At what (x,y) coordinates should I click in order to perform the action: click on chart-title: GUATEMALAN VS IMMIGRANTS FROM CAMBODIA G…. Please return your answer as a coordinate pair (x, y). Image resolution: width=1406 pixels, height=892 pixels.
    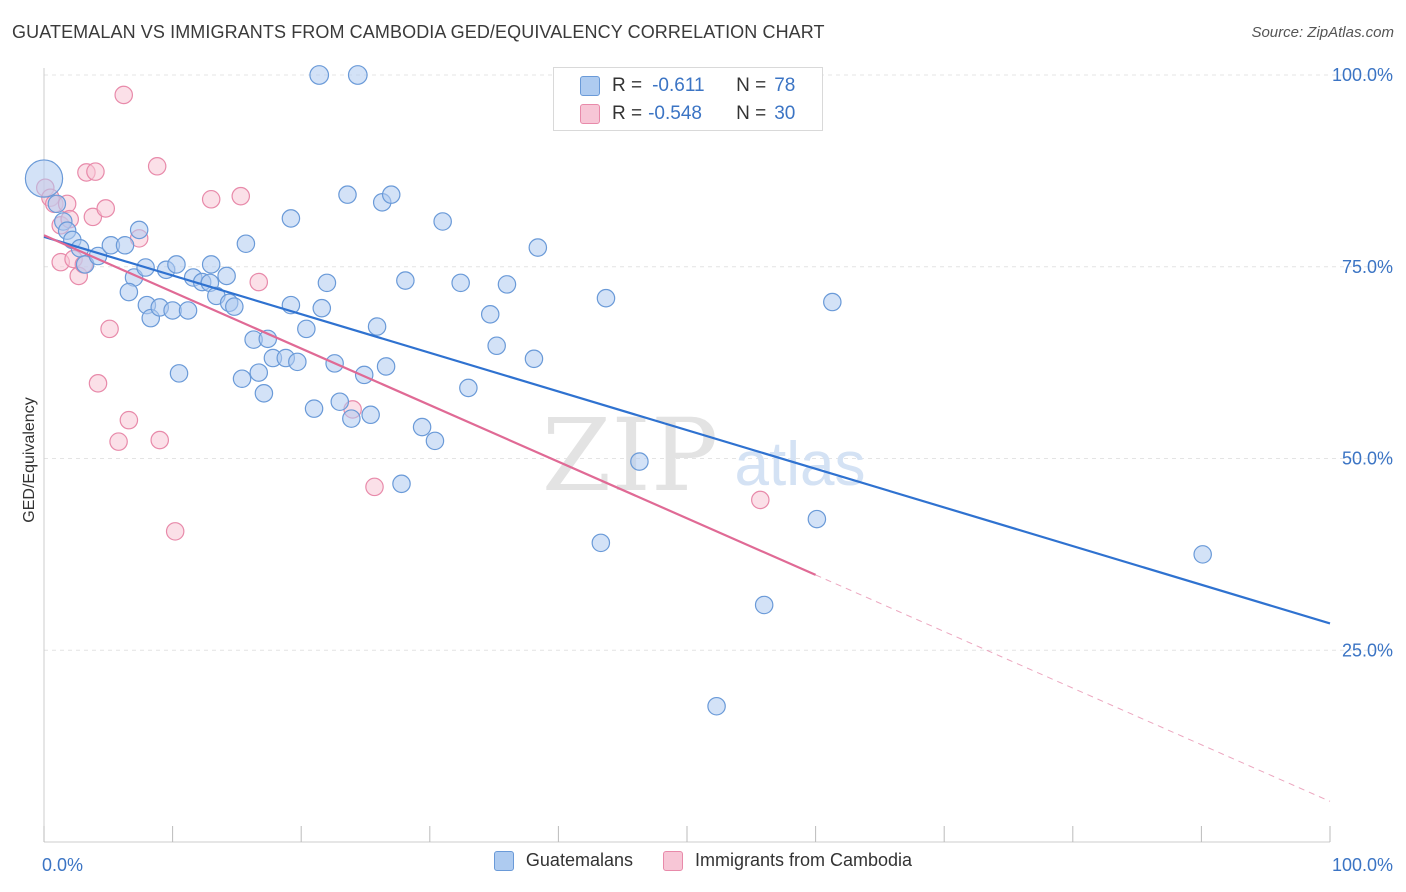
    Looking at the image, I should click on (418, 32).